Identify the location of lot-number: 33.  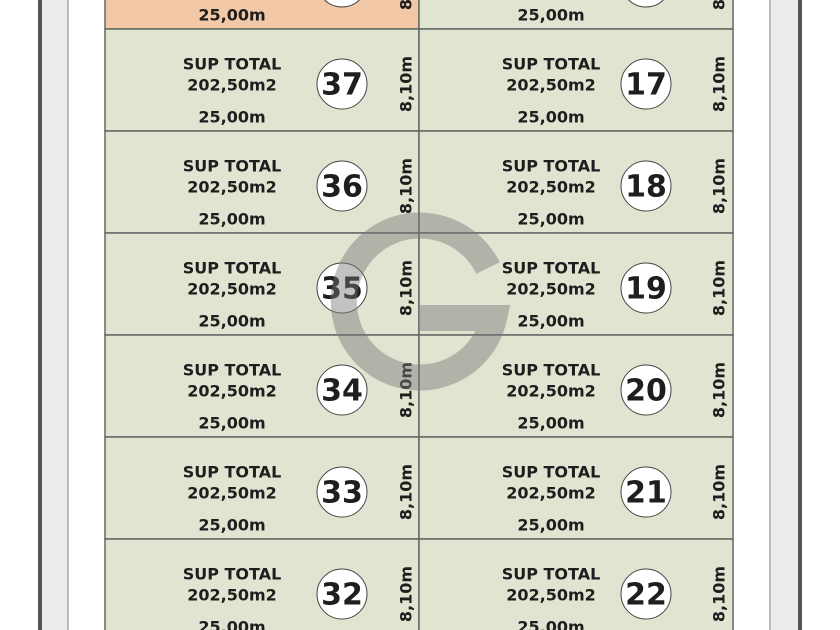
(342, 493).